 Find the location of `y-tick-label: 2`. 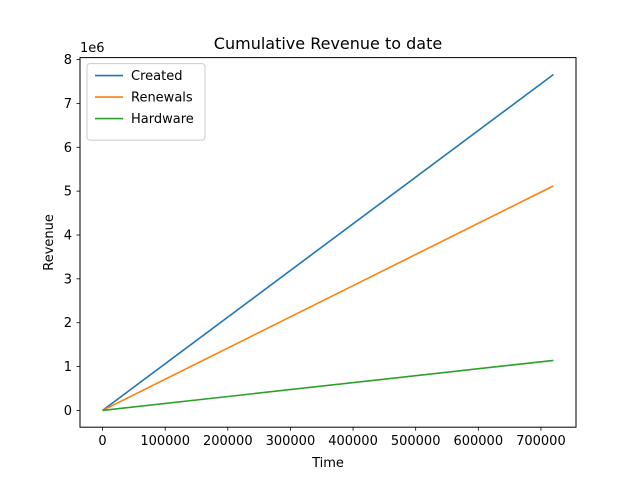

y-tick-label: 2 is located at coordinates (68, 323).